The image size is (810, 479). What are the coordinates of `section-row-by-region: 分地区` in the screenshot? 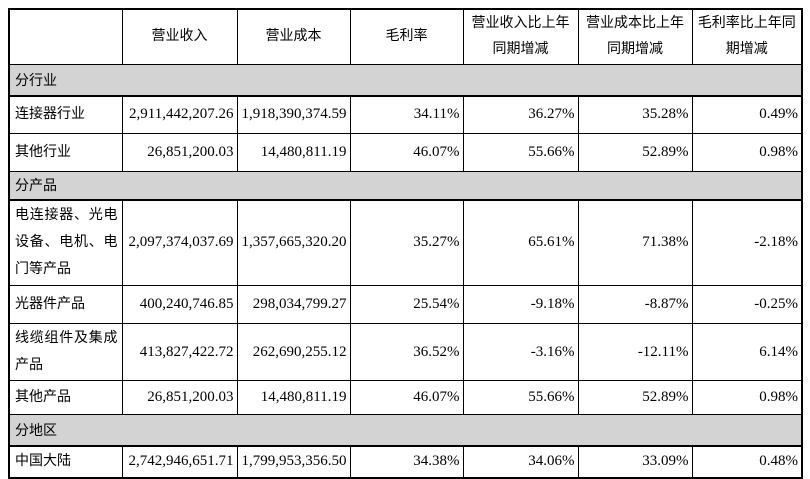 It's located at (405, 430).